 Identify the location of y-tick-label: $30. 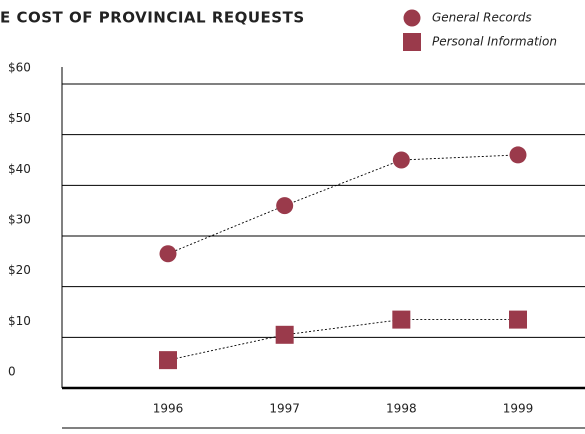
(19, 220).